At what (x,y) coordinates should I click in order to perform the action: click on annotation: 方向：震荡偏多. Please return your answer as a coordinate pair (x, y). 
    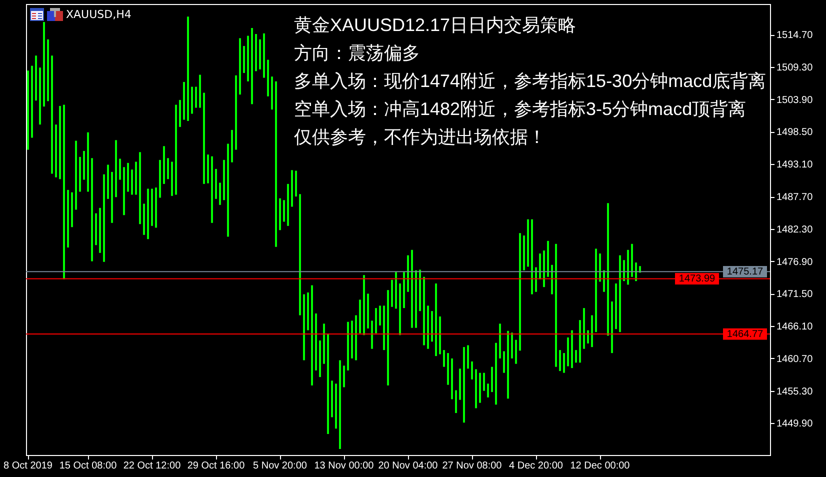
    Looking at the image, I should click on (357, 53).